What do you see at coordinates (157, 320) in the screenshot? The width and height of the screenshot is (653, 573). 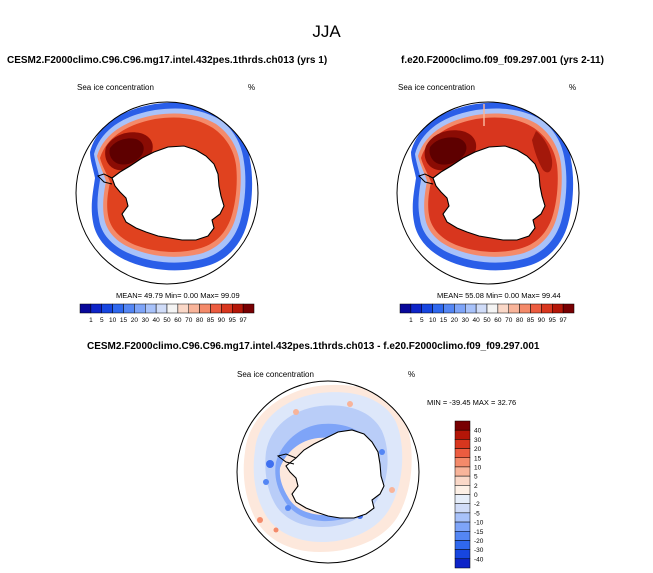 I see `left-colorbar-tick-label: 40` at bounding box center [157, 320].